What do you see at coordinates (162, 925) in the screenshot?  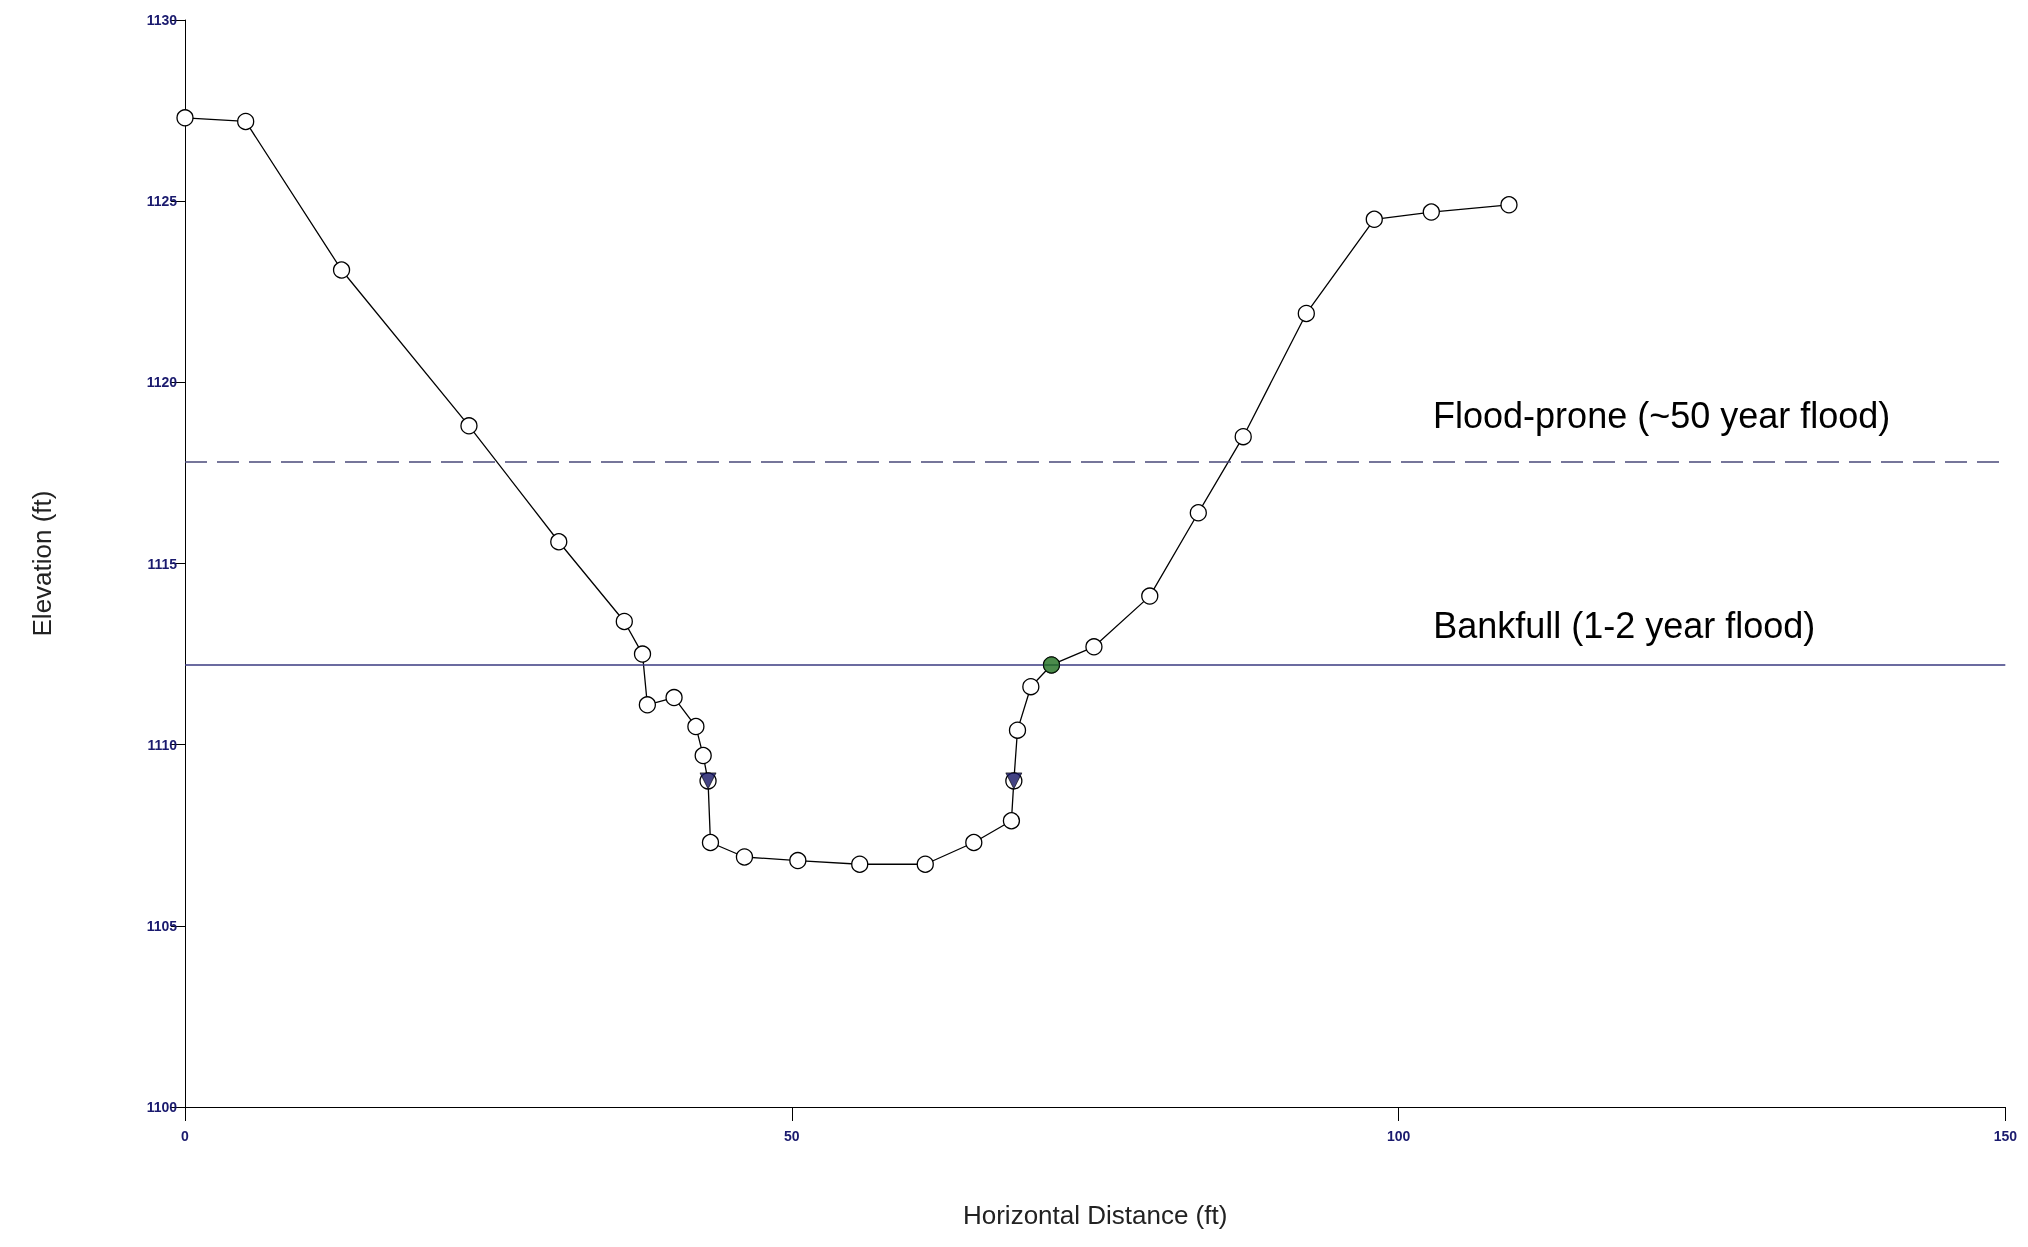 I see `y-tick-label: 1105` at bounding box center [162, 925].